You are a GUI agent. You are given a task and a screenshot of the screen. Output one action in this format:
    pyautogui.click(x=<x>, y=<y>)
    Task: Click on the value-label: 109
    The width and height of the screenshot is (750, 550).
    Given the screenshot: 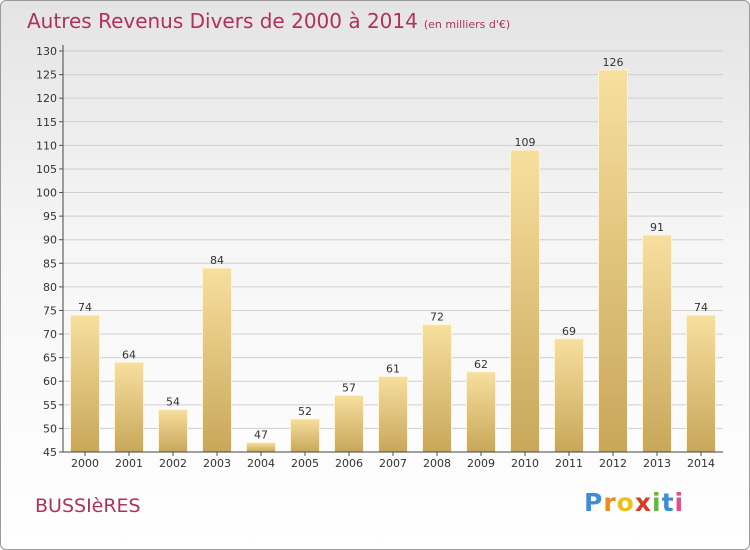 What is the action you would take?
    pyautogui.click(x=525, y=142)
    